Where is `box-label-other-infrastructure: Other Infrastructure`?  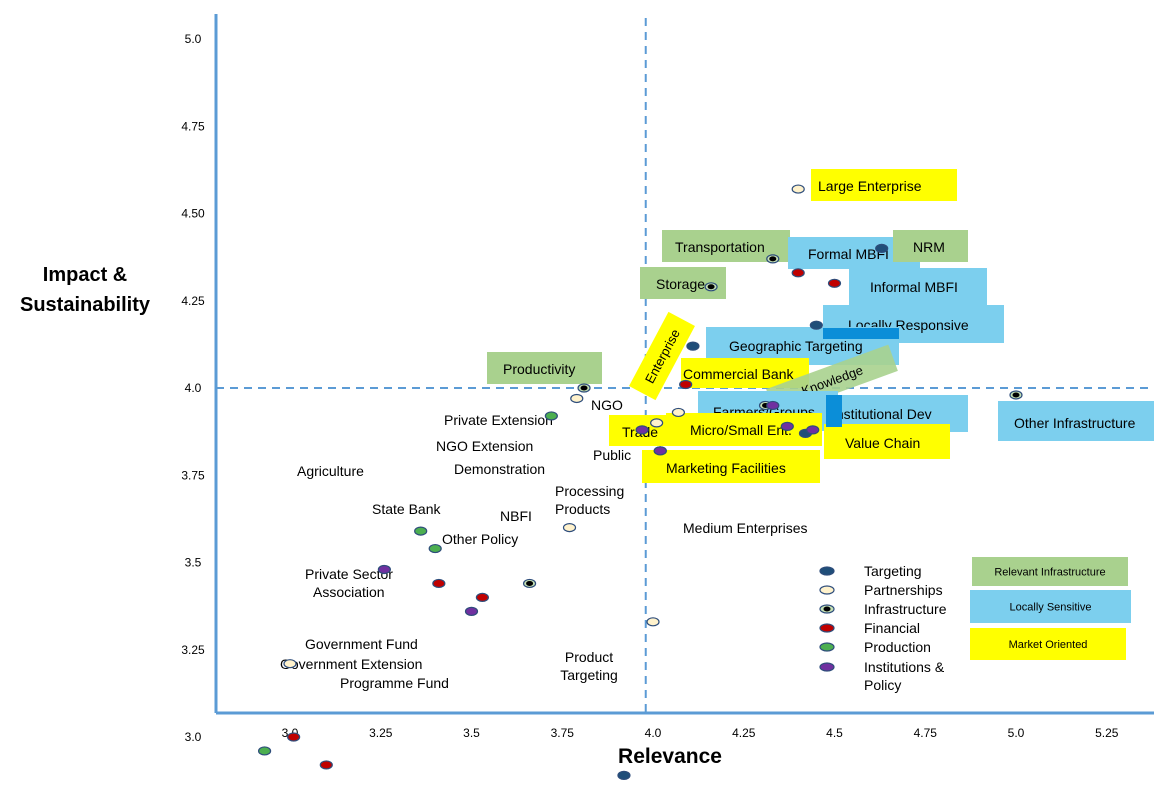 box-label-other-infrastructure: Other Infrastructure is located at coordinates (1076, 421).